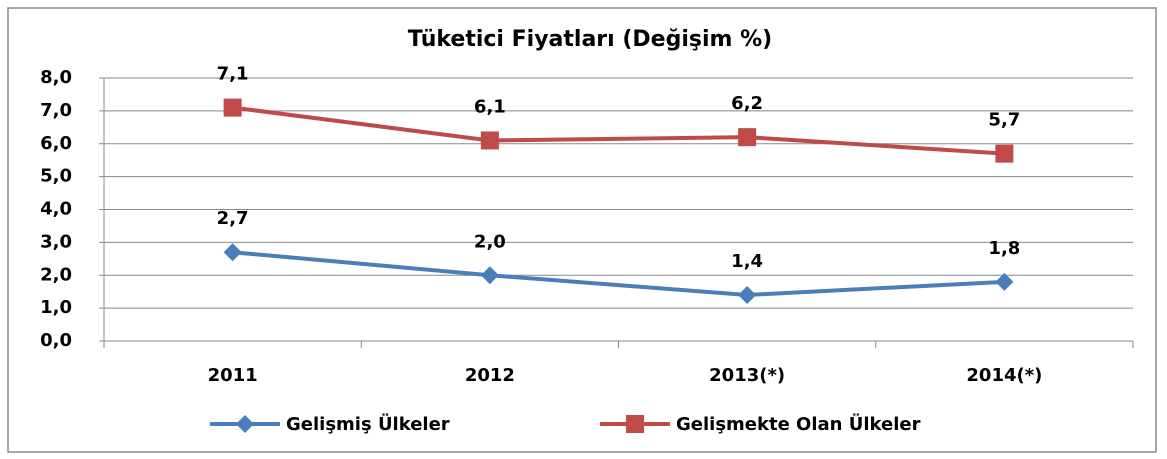  What do you see at coordinates (490, 375) in the screenshot?
I see `x-tick-label: 2012` at bounding box center [490, 375].